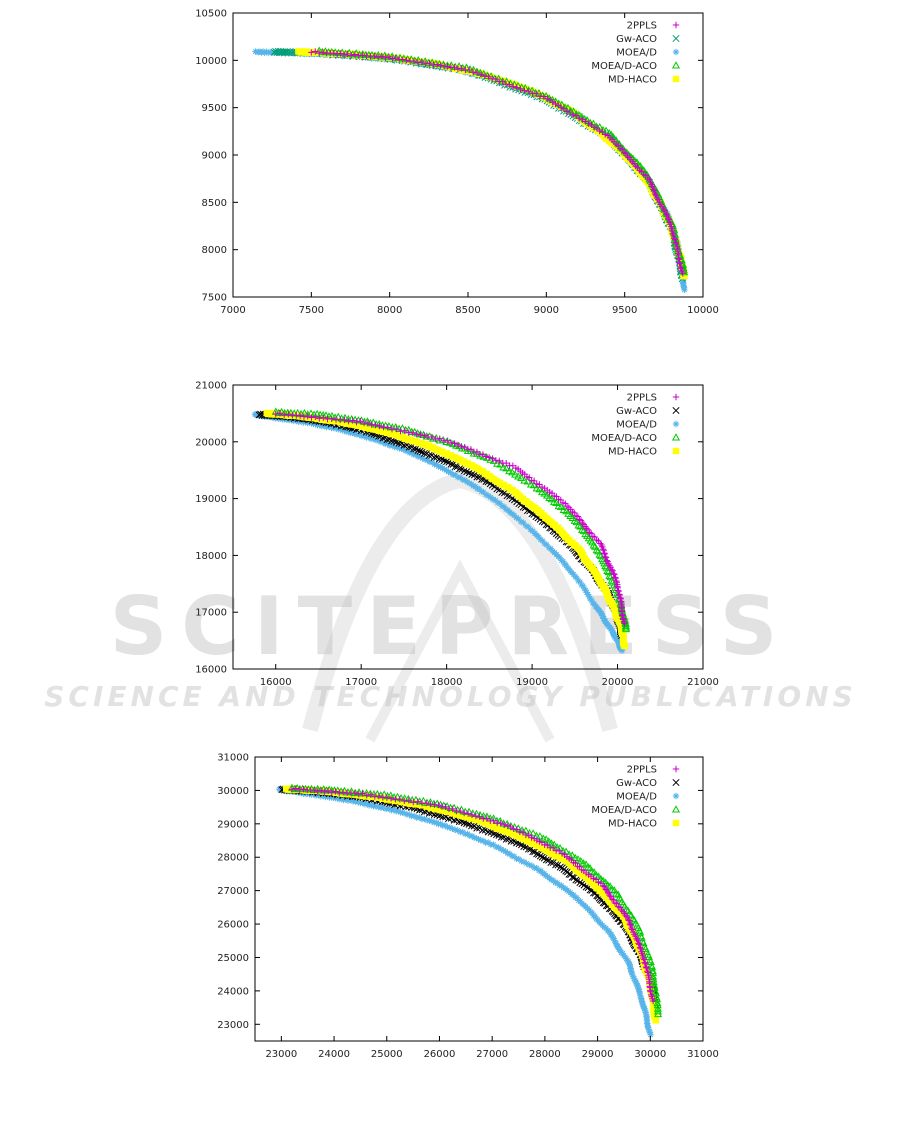  What do you see at coordinates (497, 162) in the screenshot?
I see `series-2ppls` at bounding box center [497, 162].